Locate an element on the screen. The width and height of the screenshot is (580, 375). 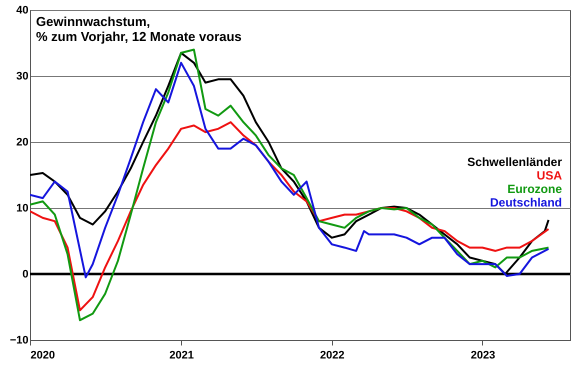
y-tick-label: 0 is located at coordinates (25, 274).